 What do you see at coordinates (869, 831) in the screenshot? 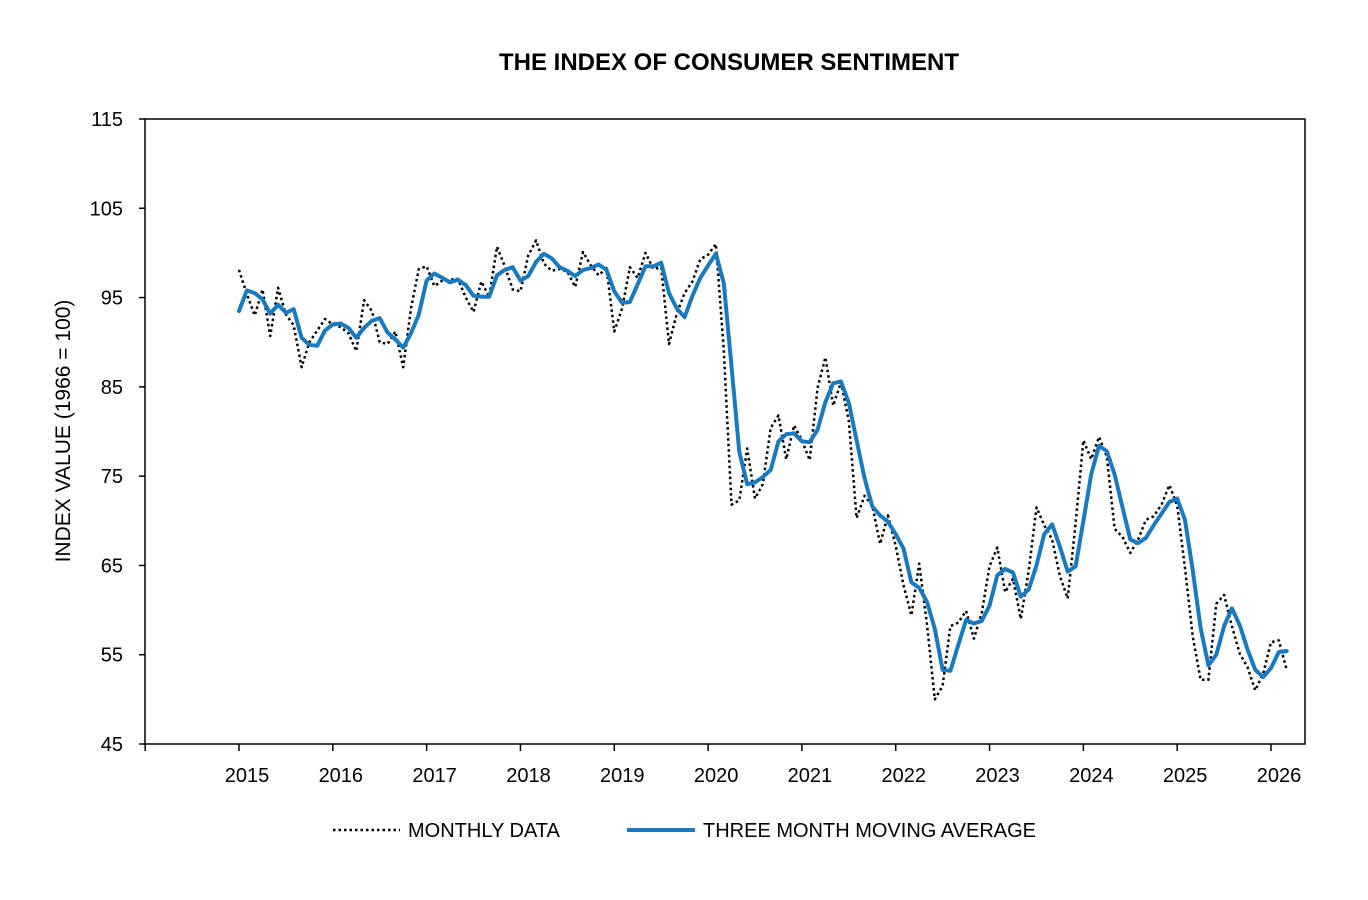
I see `legend-label-moving-average: THREE MONTH MOVING AVERAGE` at bounding box center [869, 831].